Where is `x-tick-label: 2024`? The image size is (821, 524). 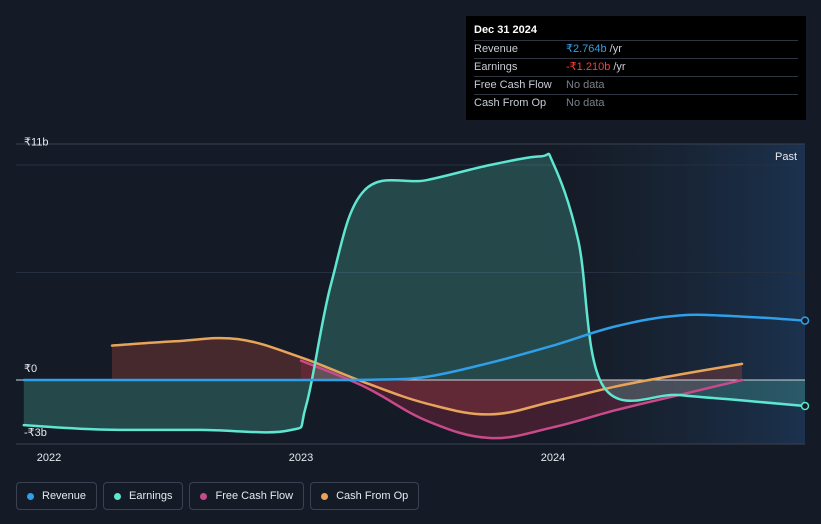 x-tick-label: 2024 is located at coordinates (553, 458).